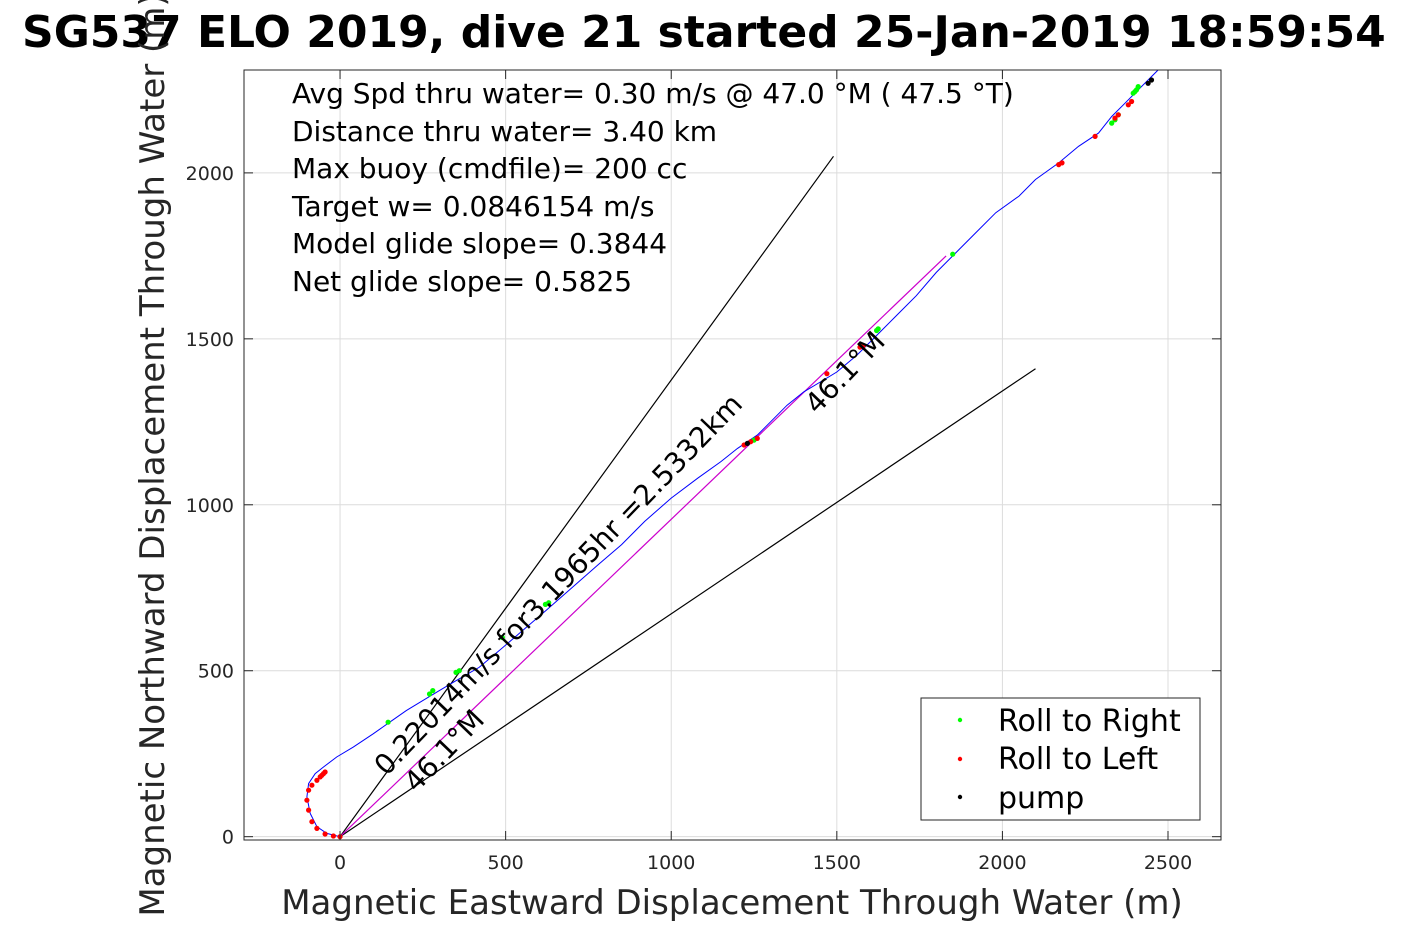 This screenshot has width=1417, height=945. Describe the element at coordinates (489, 168) in the screenshot. I see `annotation-max-buoy: Max buoy (cmdfile)= 200 cc` at that location.